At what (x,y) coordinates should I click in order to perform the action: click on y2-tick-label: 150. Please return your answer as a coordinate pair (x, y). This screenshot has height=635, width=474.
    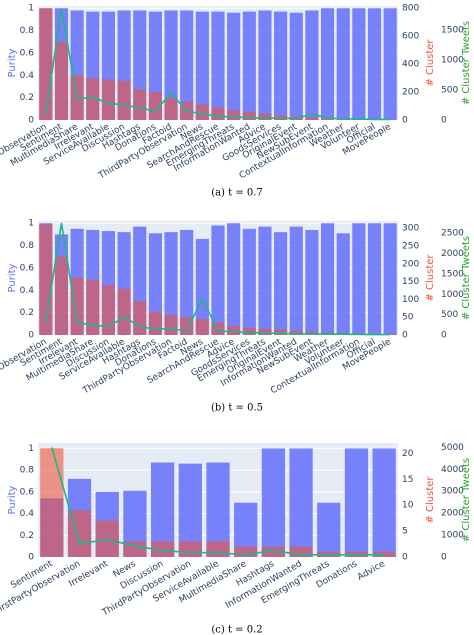
    Looking at the image, I should click on (410, 282).